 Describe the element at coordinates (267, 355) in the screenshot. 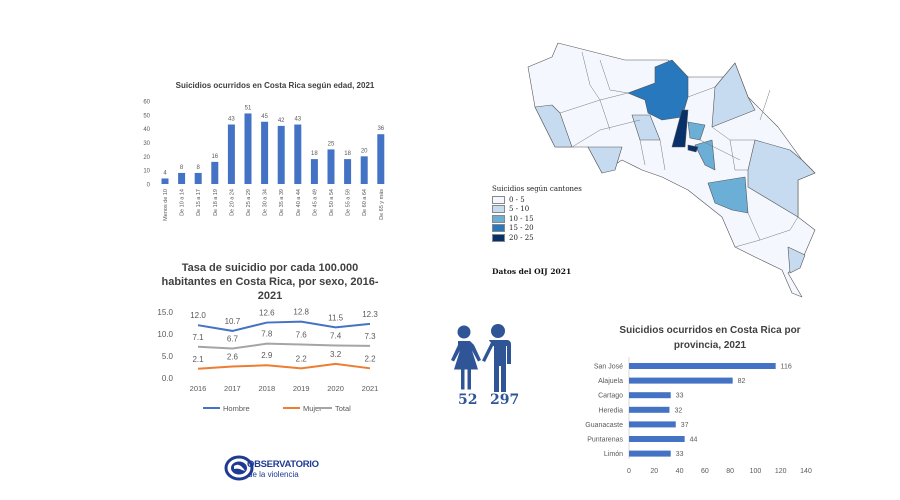

I see `data-label: 2.9` at that location.